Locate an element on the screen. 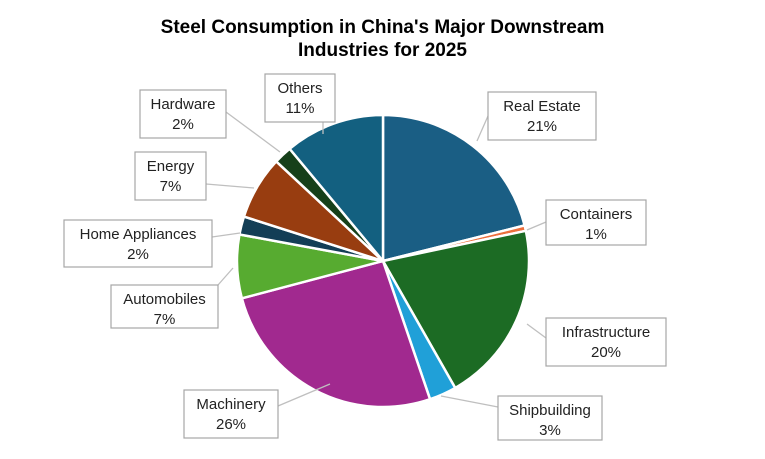 This screenshot has height=459, width=765. data-label-infrastructure: Infrastructure 20% is located at coordinates (596, 342).